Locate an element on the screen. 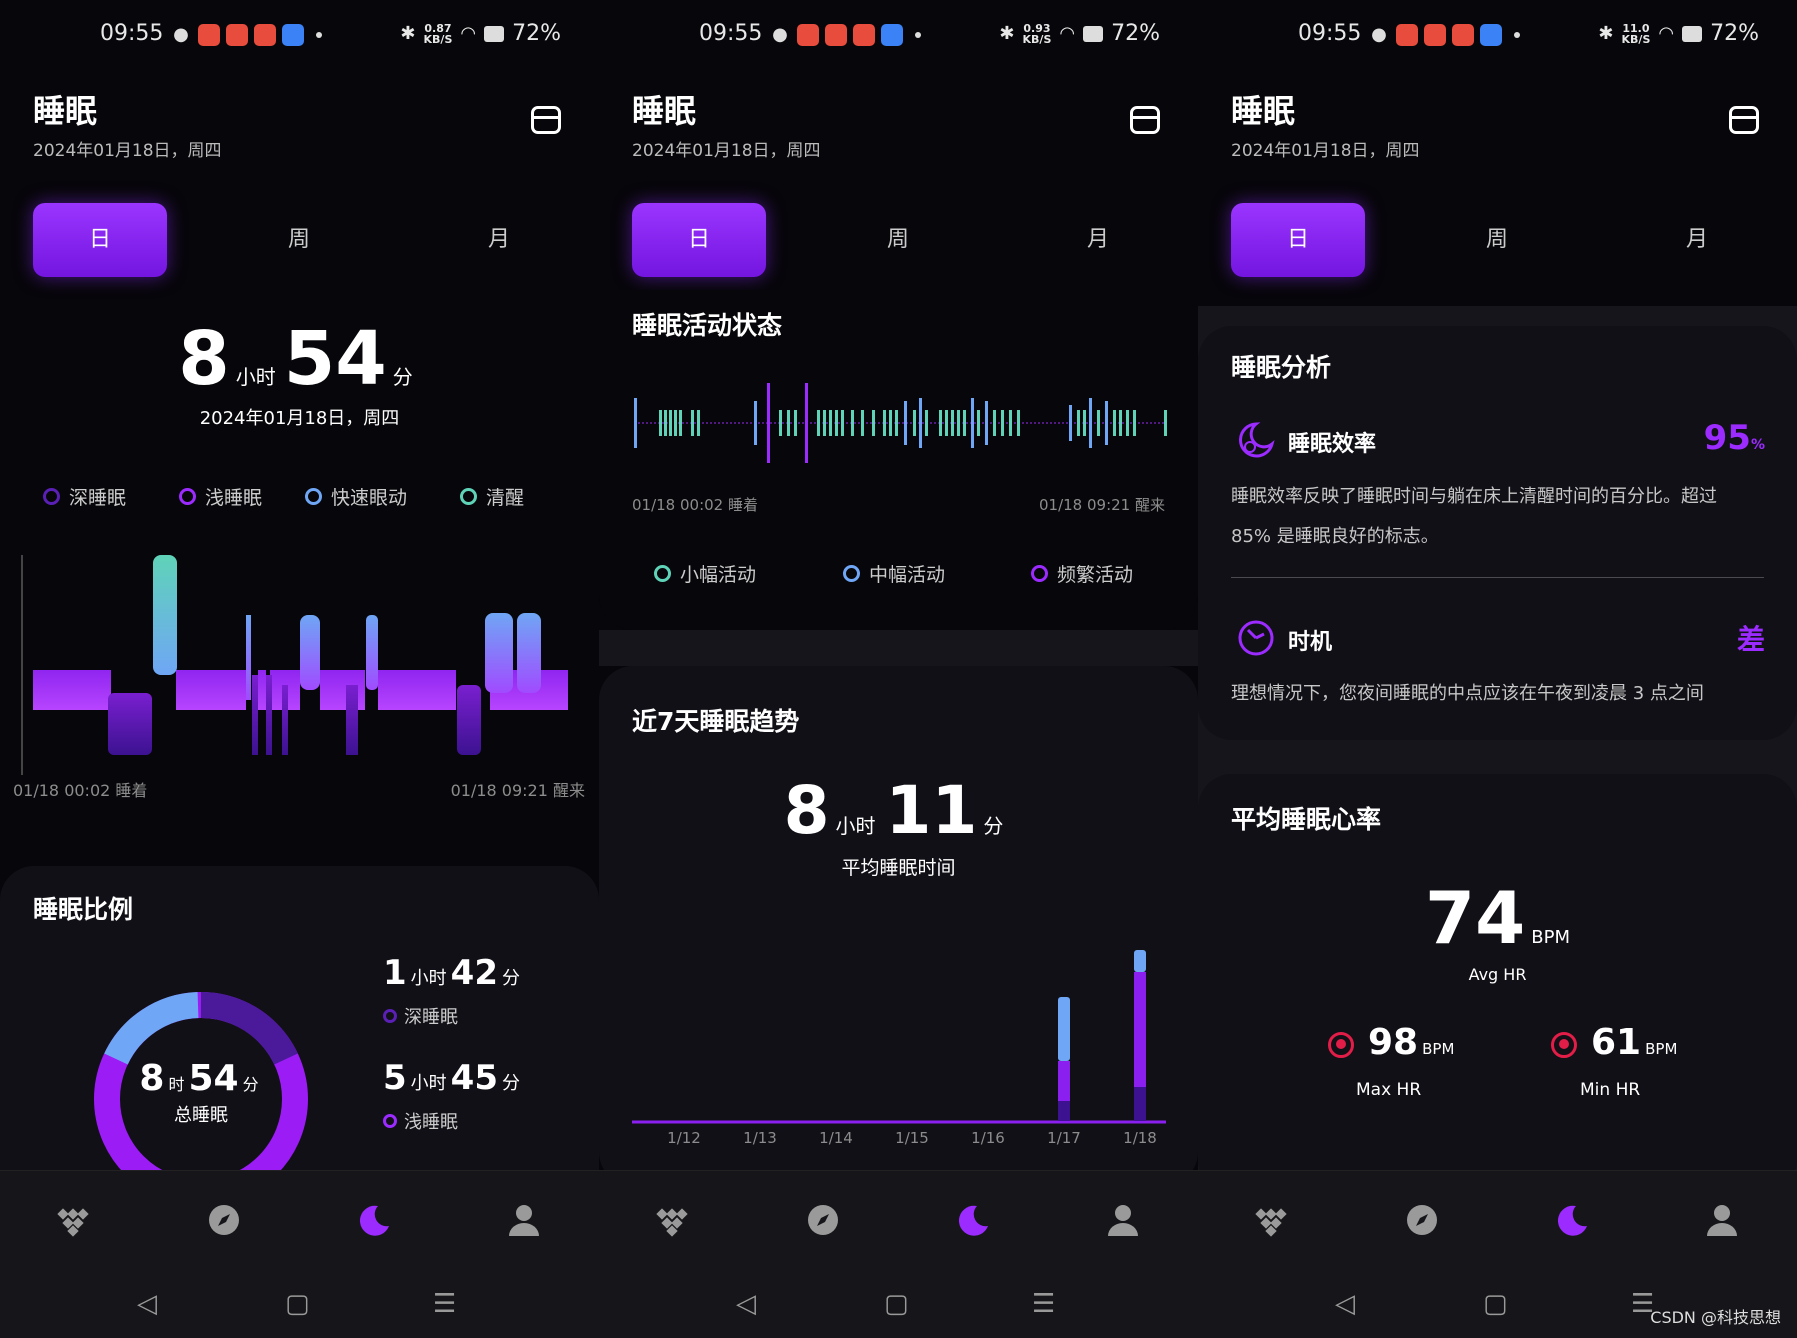 This screenshot has height=1338, width=1797. min-hr-icon is located at coordinates (1564, 1045).